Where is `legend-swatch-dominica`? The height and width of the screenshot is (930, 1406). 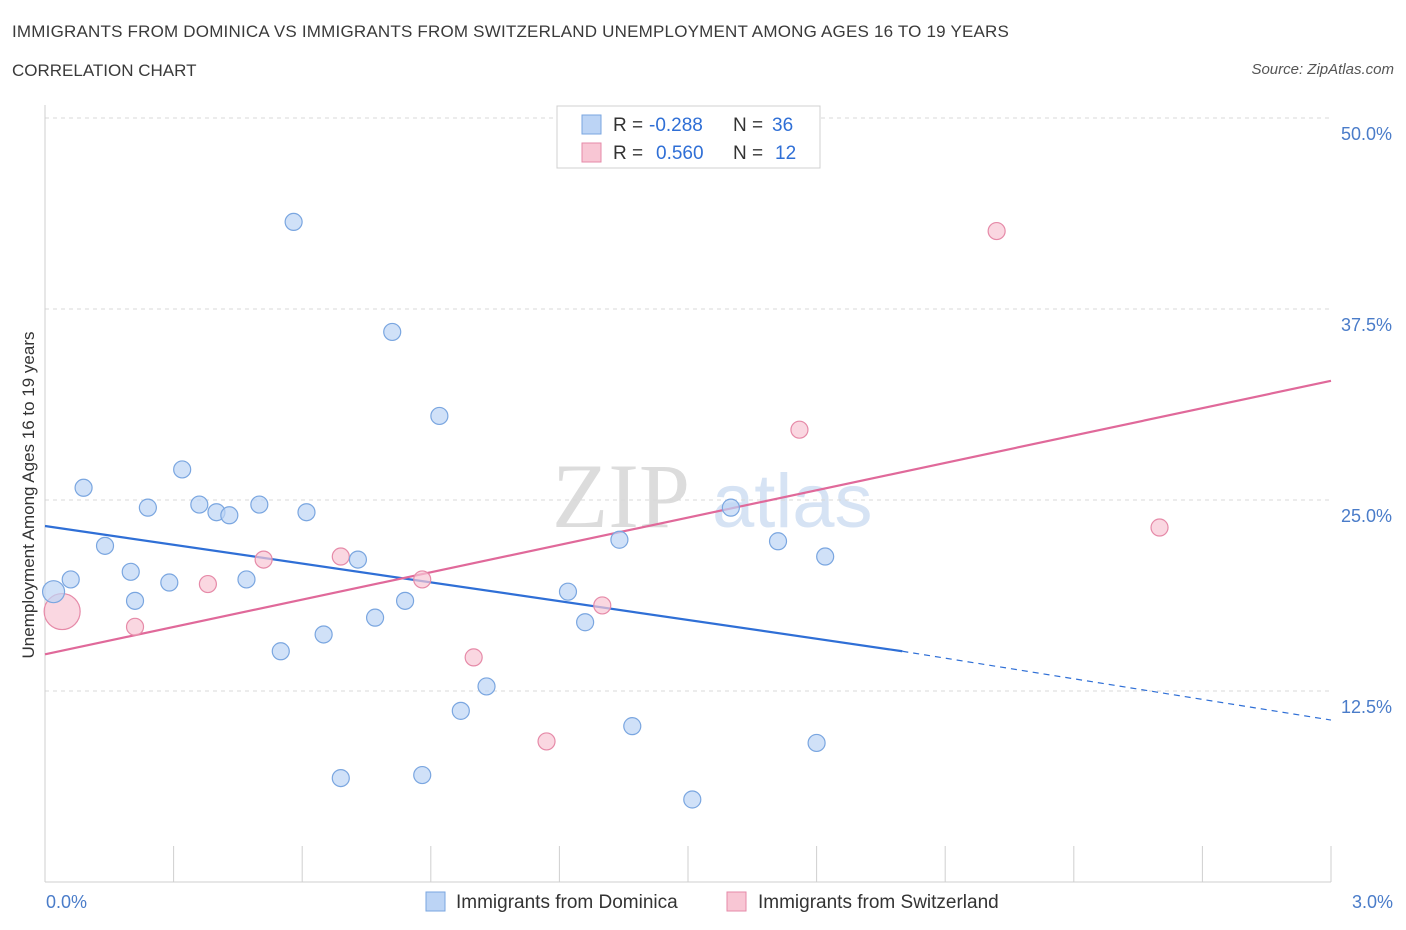
legend-swatch-dominica is located at coordinates (591, 124).